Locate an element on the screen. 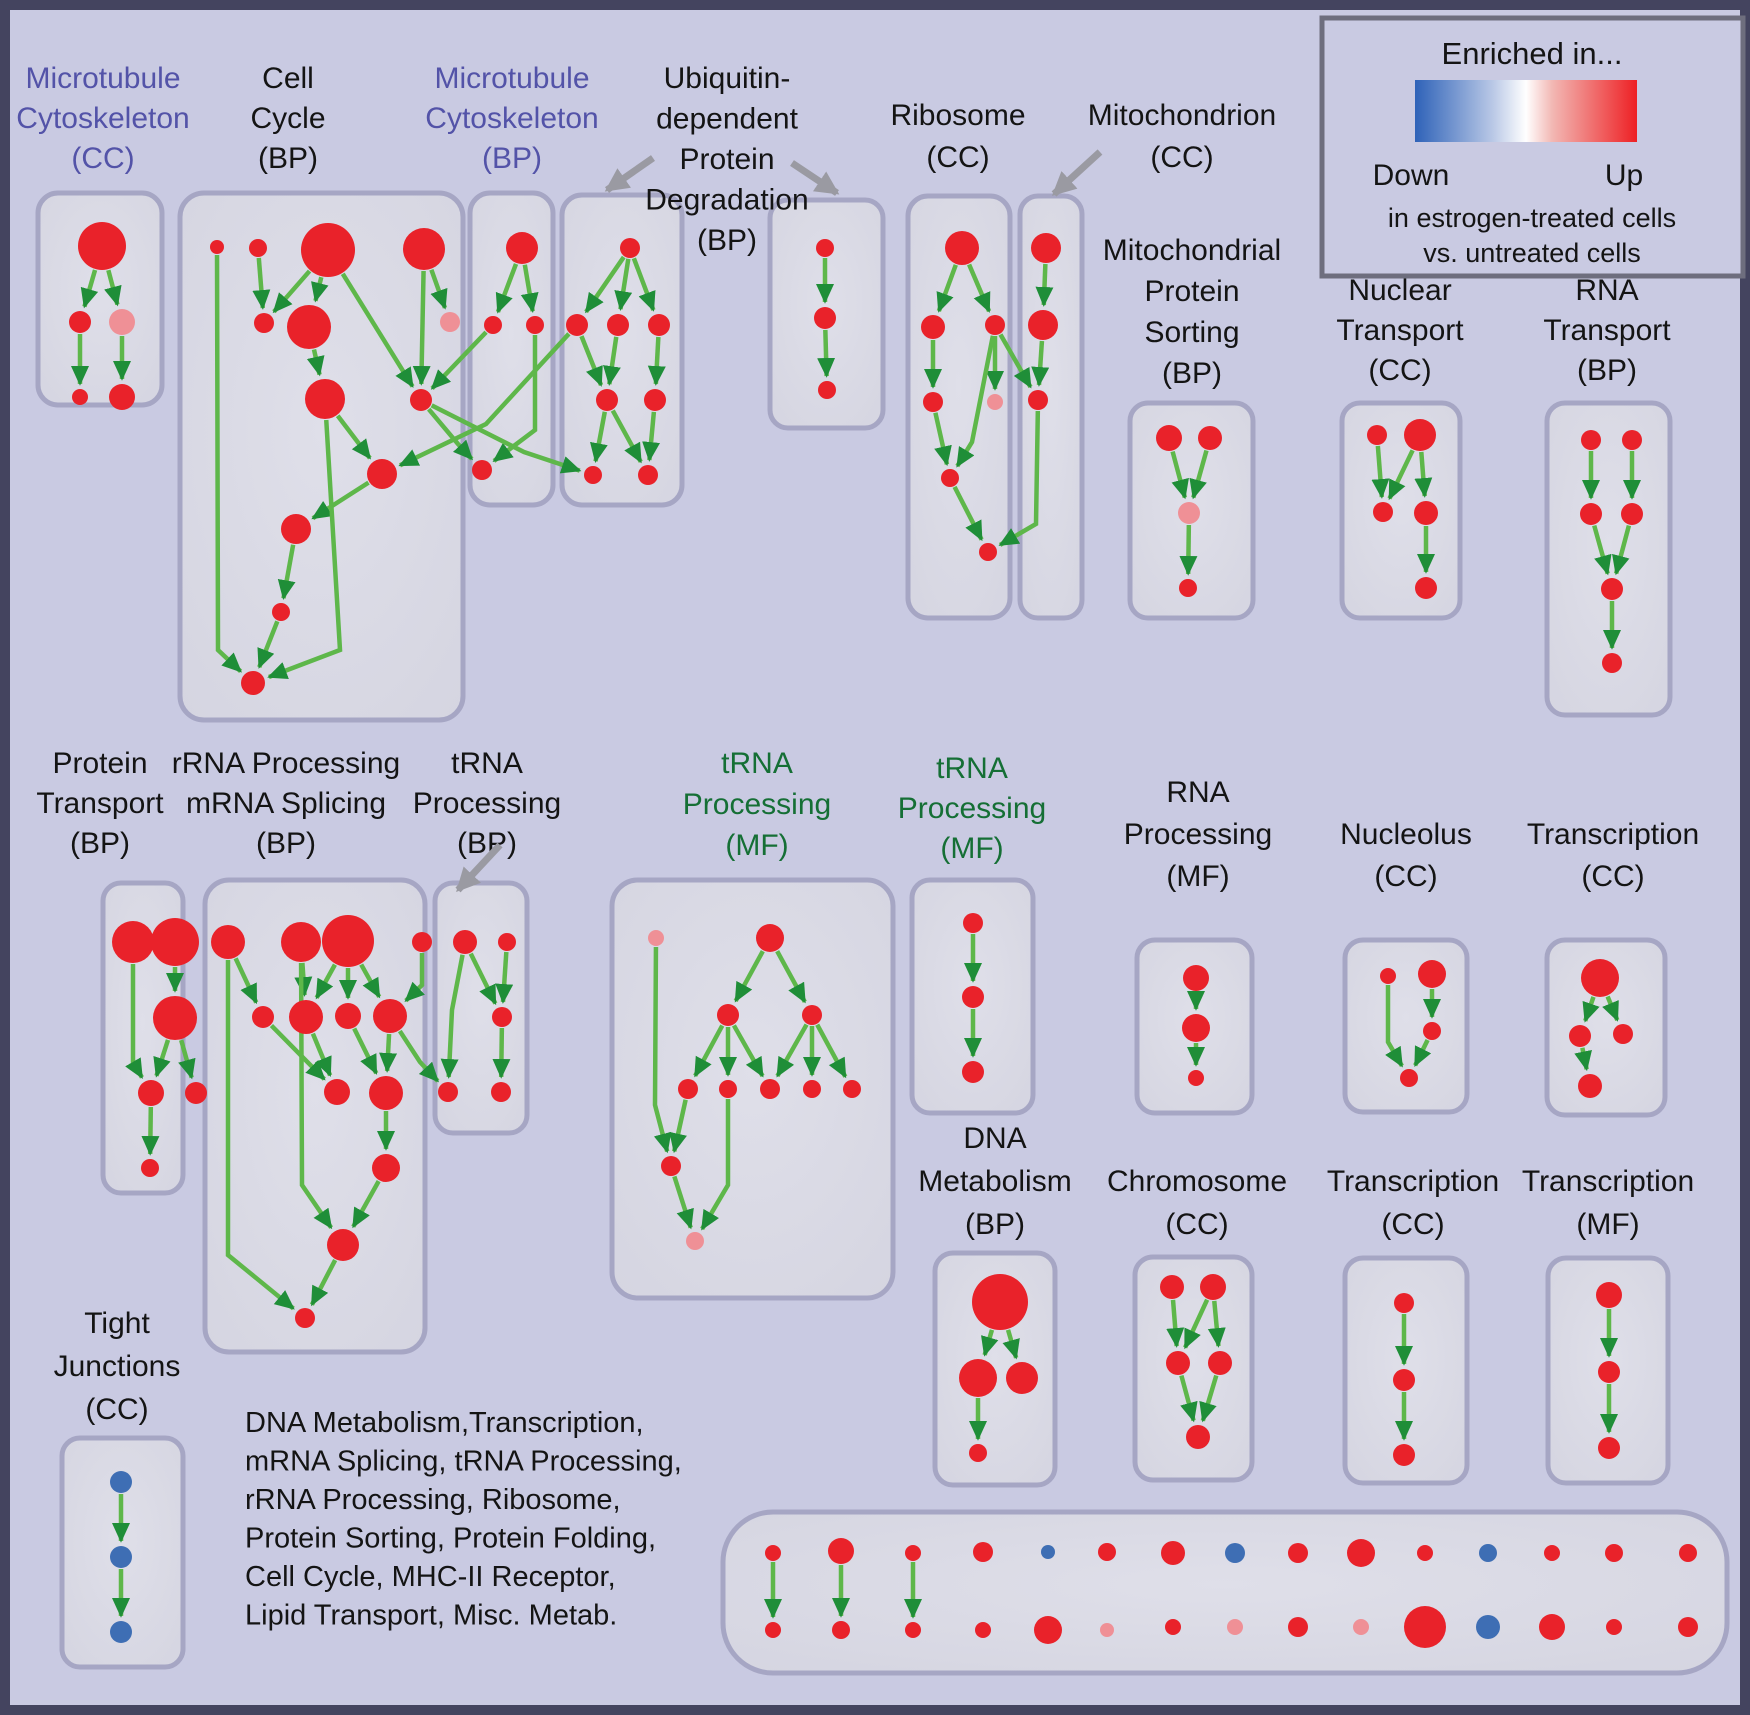 The width and height of the screenshot is (1750, 1715). misc-cluster-note-line: Lipid Transport, Misc. Metab. is located at coordinates (431, 1616).